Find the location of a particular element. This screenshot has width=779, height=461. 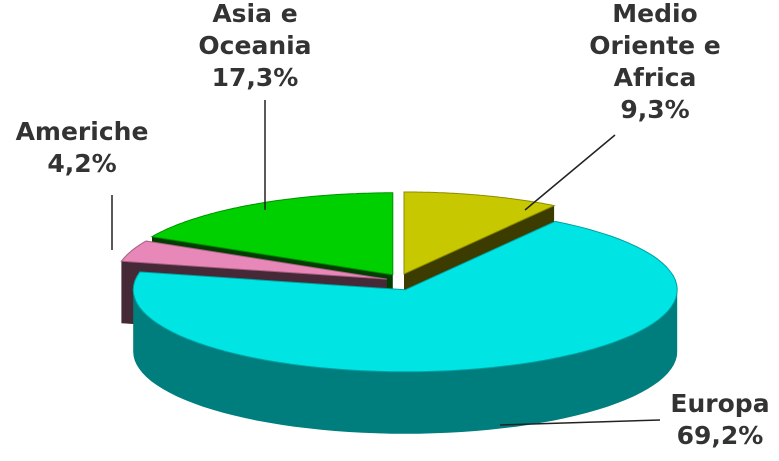

label-line: Africa is located at coordinates (655, 77).